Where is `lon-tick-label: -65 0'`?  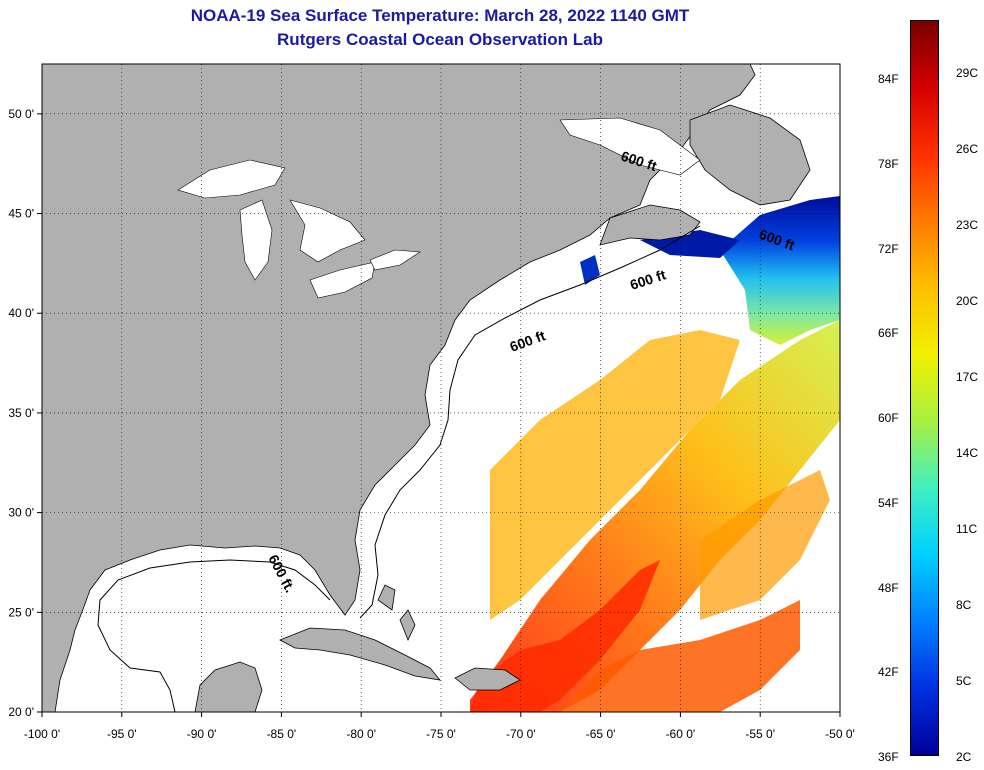 lon-tick-label: -65 0' is located at coordinates (601, 734).